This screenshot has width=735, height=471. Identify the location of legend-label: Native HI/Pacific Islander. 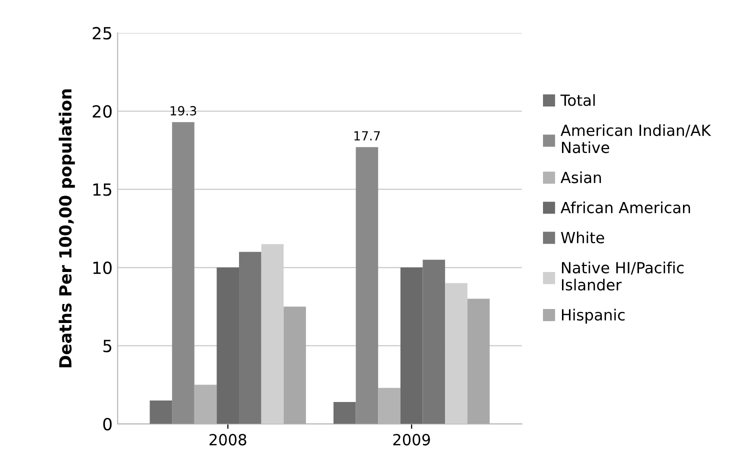
(623, 276).